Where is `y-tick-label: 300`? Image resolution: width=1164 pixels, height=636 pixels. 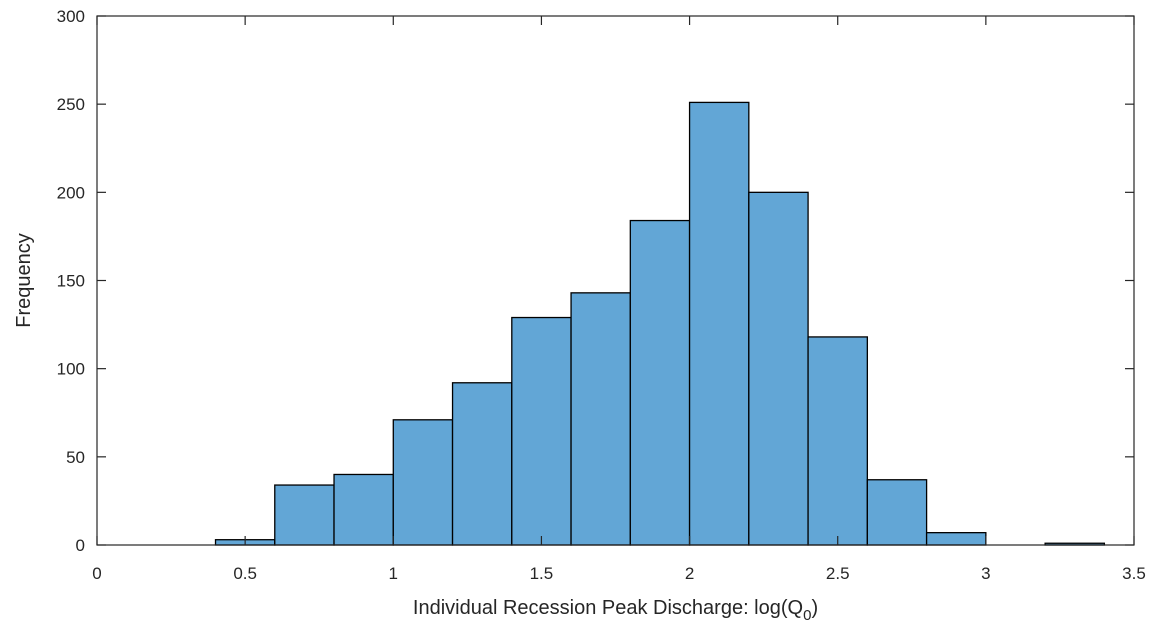
y-tick-label: 300 is located at coordinates (71, 16).